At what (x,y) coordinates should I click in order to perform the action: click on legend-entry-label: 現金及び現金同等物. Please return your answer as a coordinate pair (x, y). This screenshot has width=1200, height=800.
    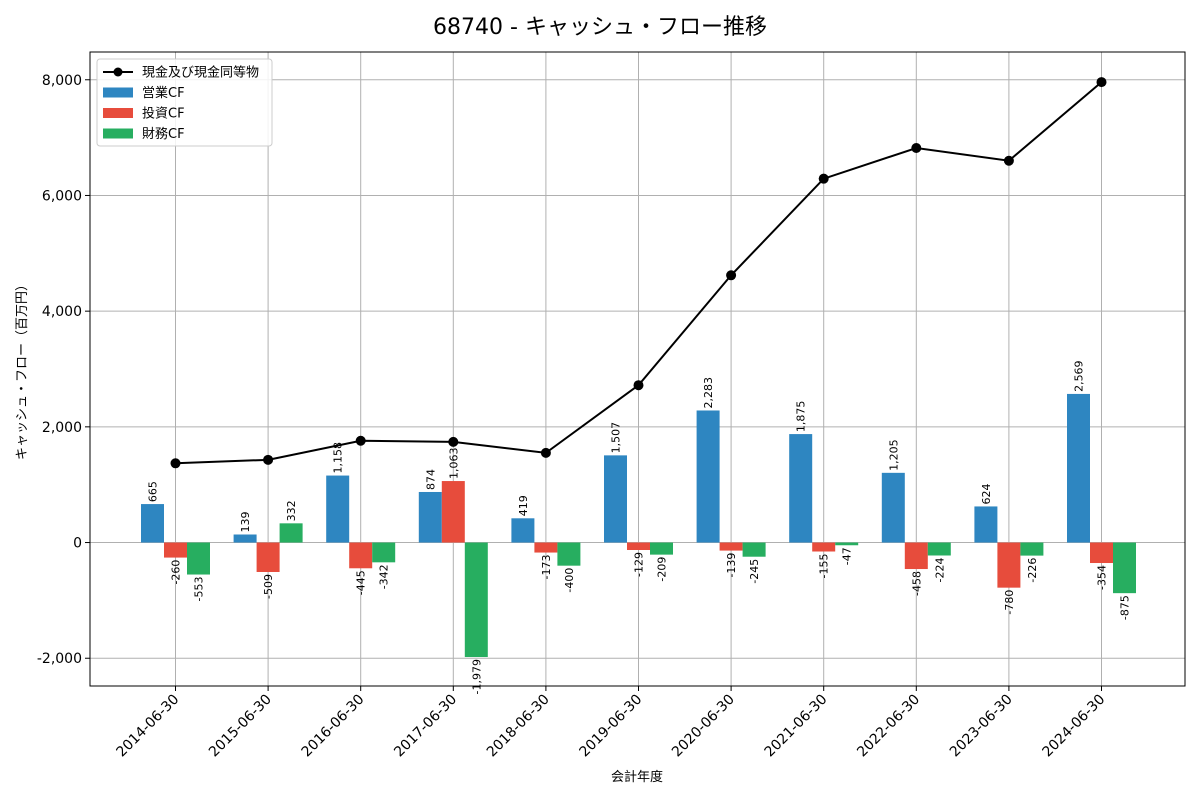
    Looking at the image, I should click on (200, 73).